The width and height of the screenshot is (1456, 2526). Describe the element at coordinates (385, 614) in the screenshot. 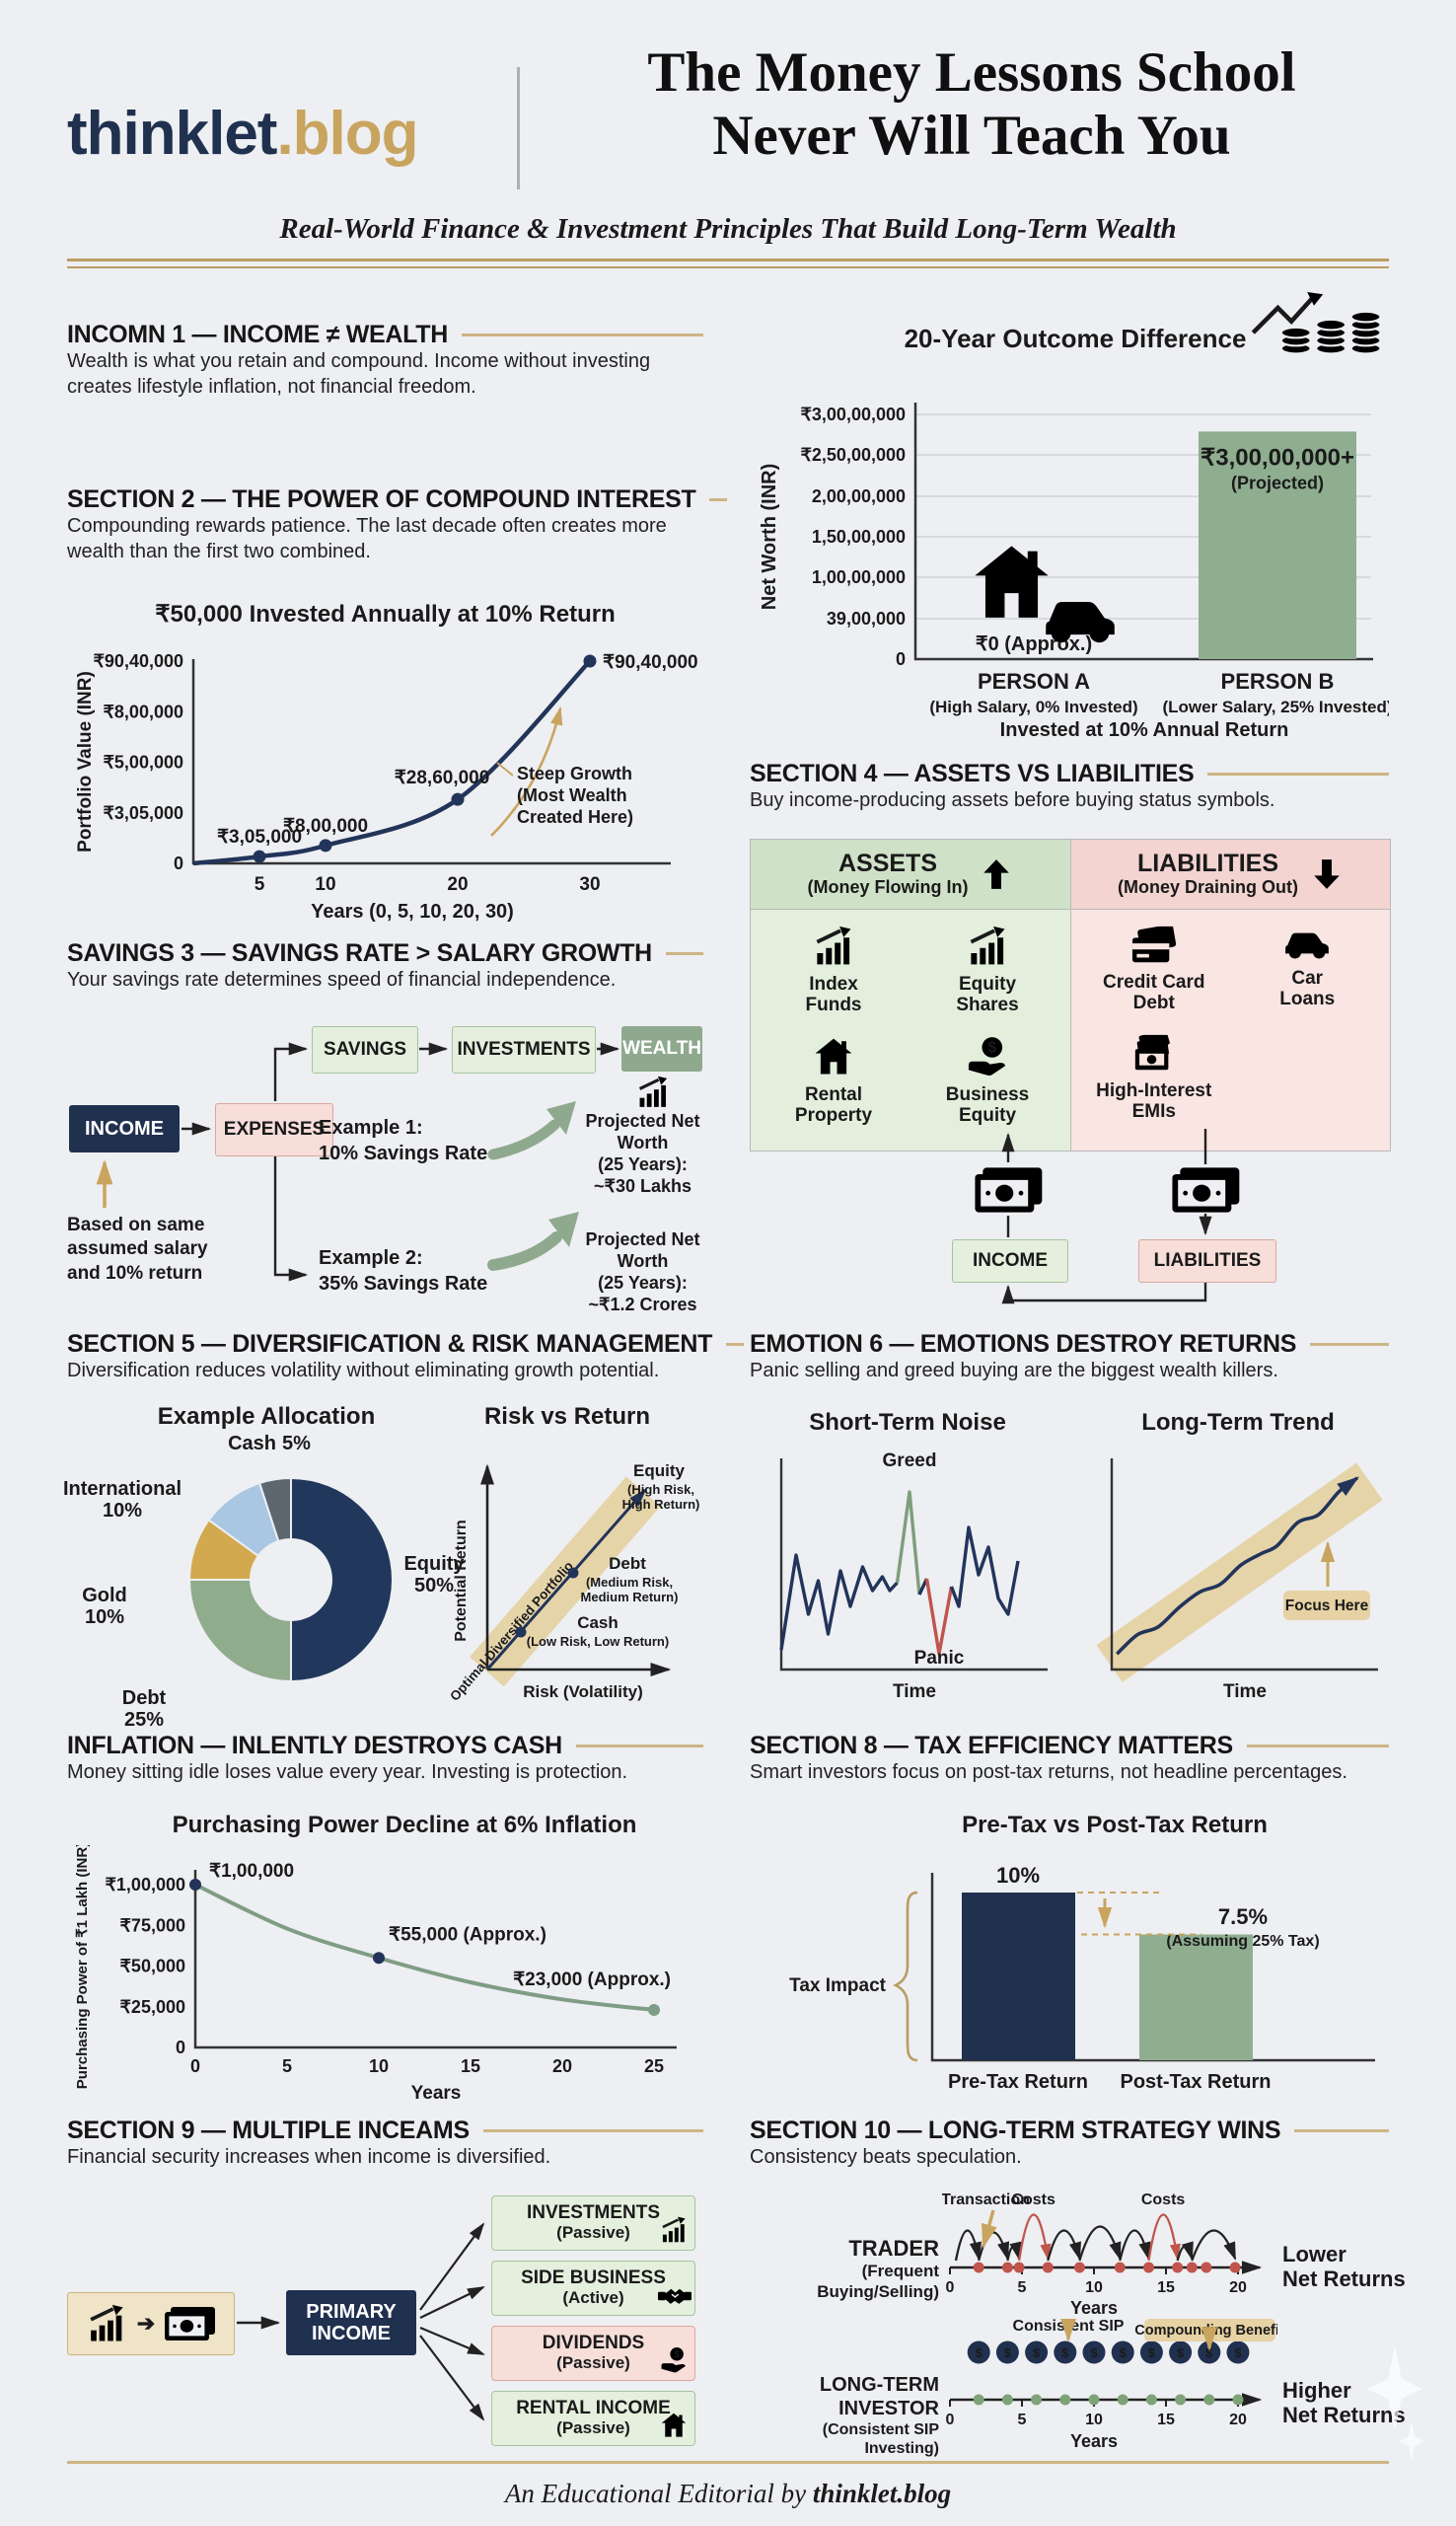

I see `compound-chart-title: ₹50,000 Invested Annually at 10% Return` at that location.